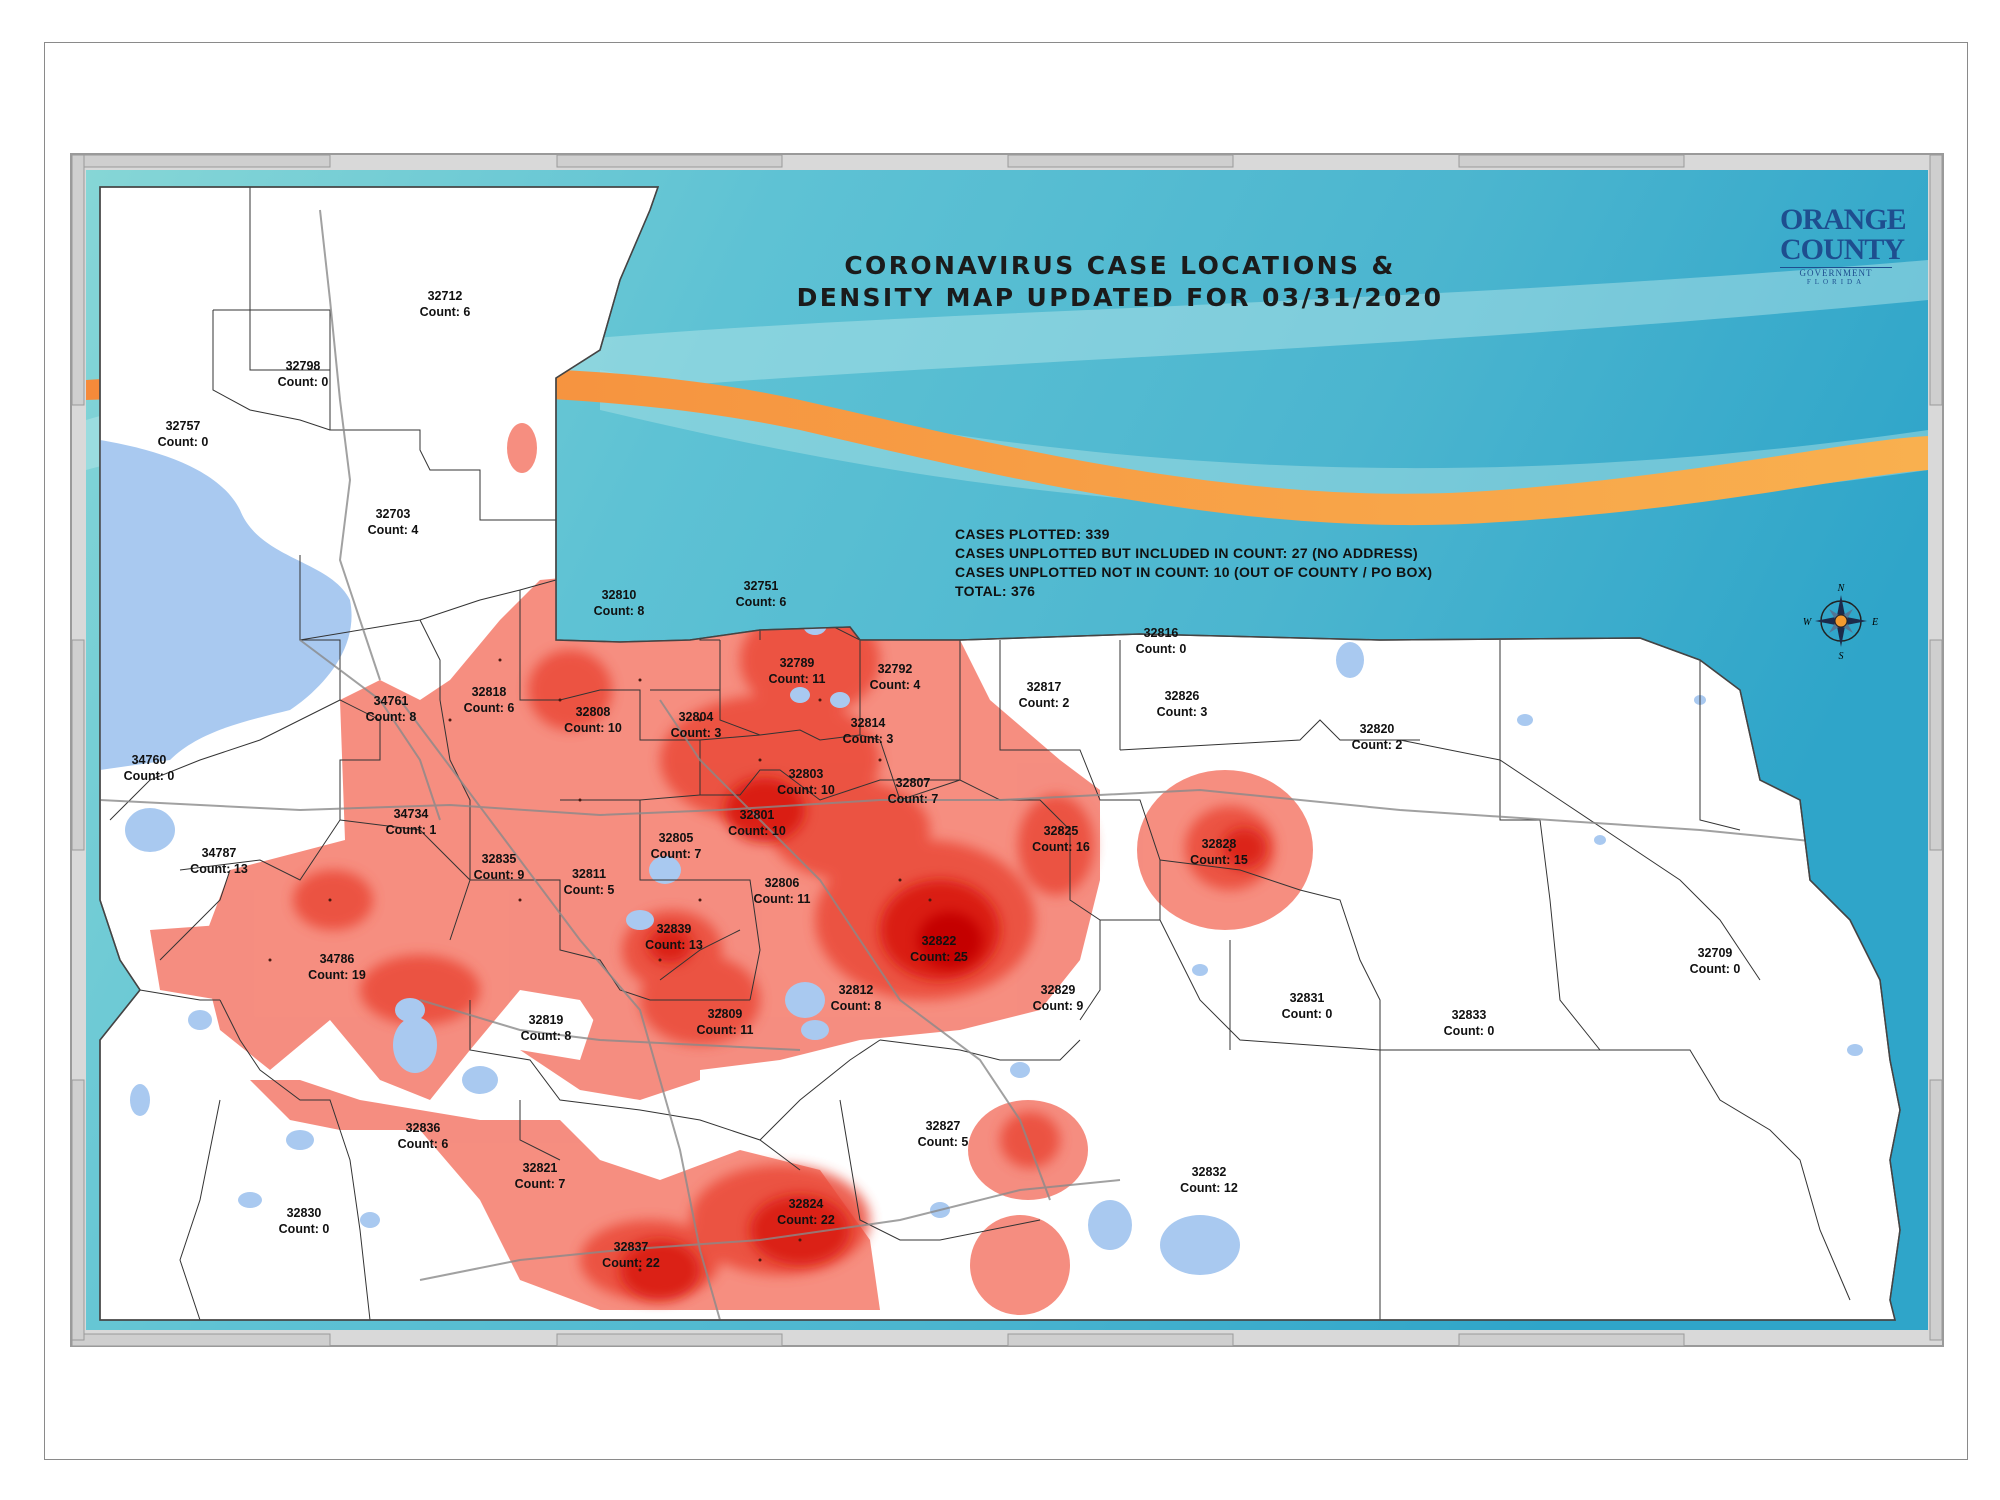 Image resolution: width=2000 pixels, height=1500 pixels. Describe the element at coordinates (1843, 219) in the screenshot. I see `logo-line-orange: ORANGE` at that location.